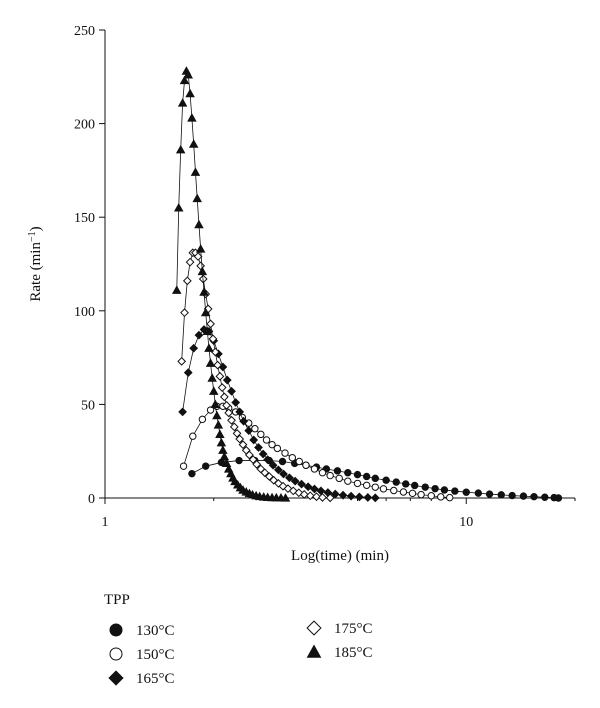 This screenshot has height=708, width=600. Describe the element at coordinates (353, 653) in the screenshot. I see `legend-label: 185°C` at that location.